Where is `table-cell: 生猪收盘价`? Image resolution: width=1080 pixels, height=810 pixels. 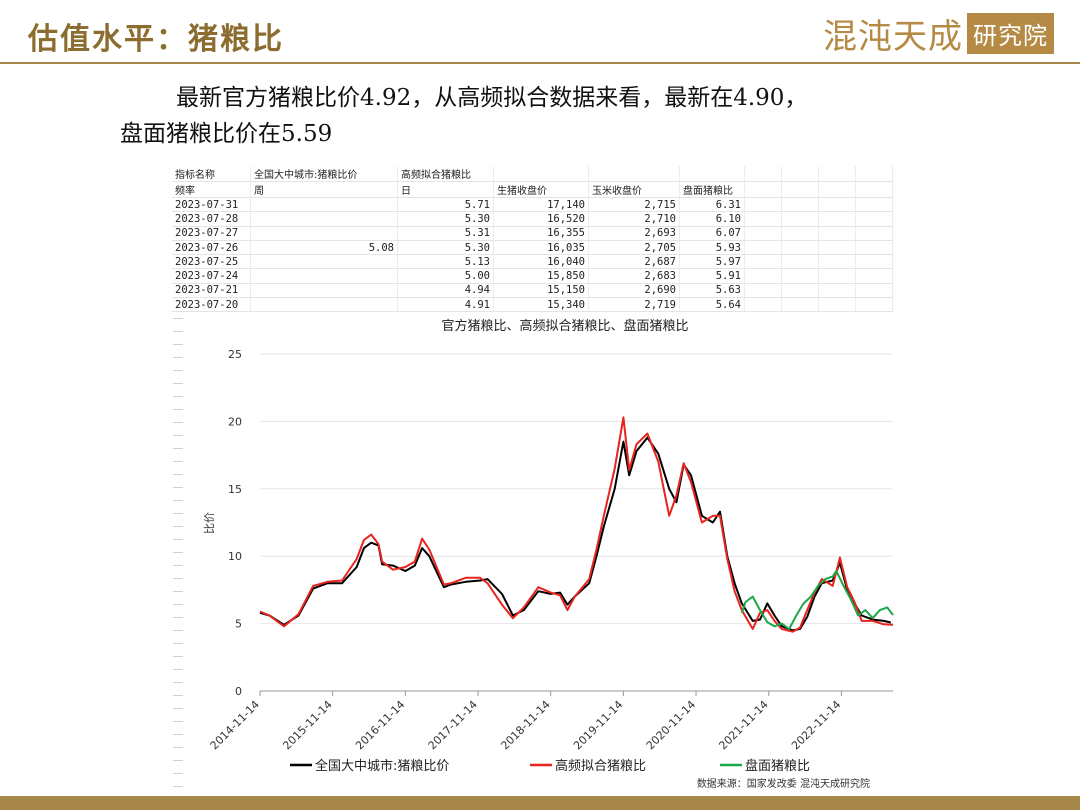 table-cell: 生猪收盘价 is located at coordinates (541, 189).